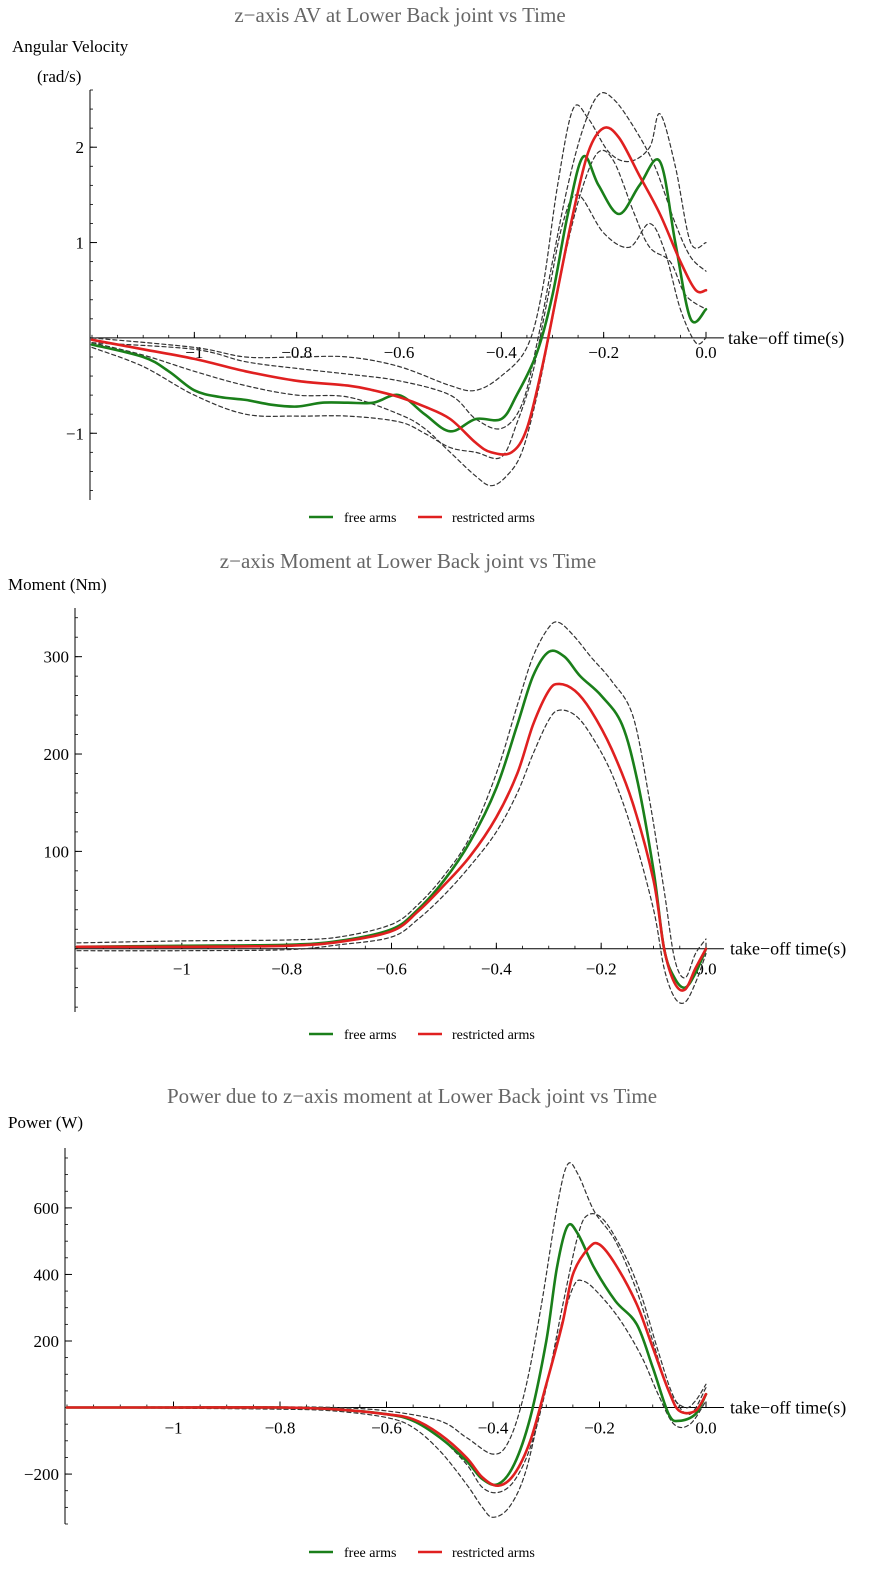  Describe the element at coordinates (57, 657) in the screenshot. I see `y-tick-label: 300` at that location.